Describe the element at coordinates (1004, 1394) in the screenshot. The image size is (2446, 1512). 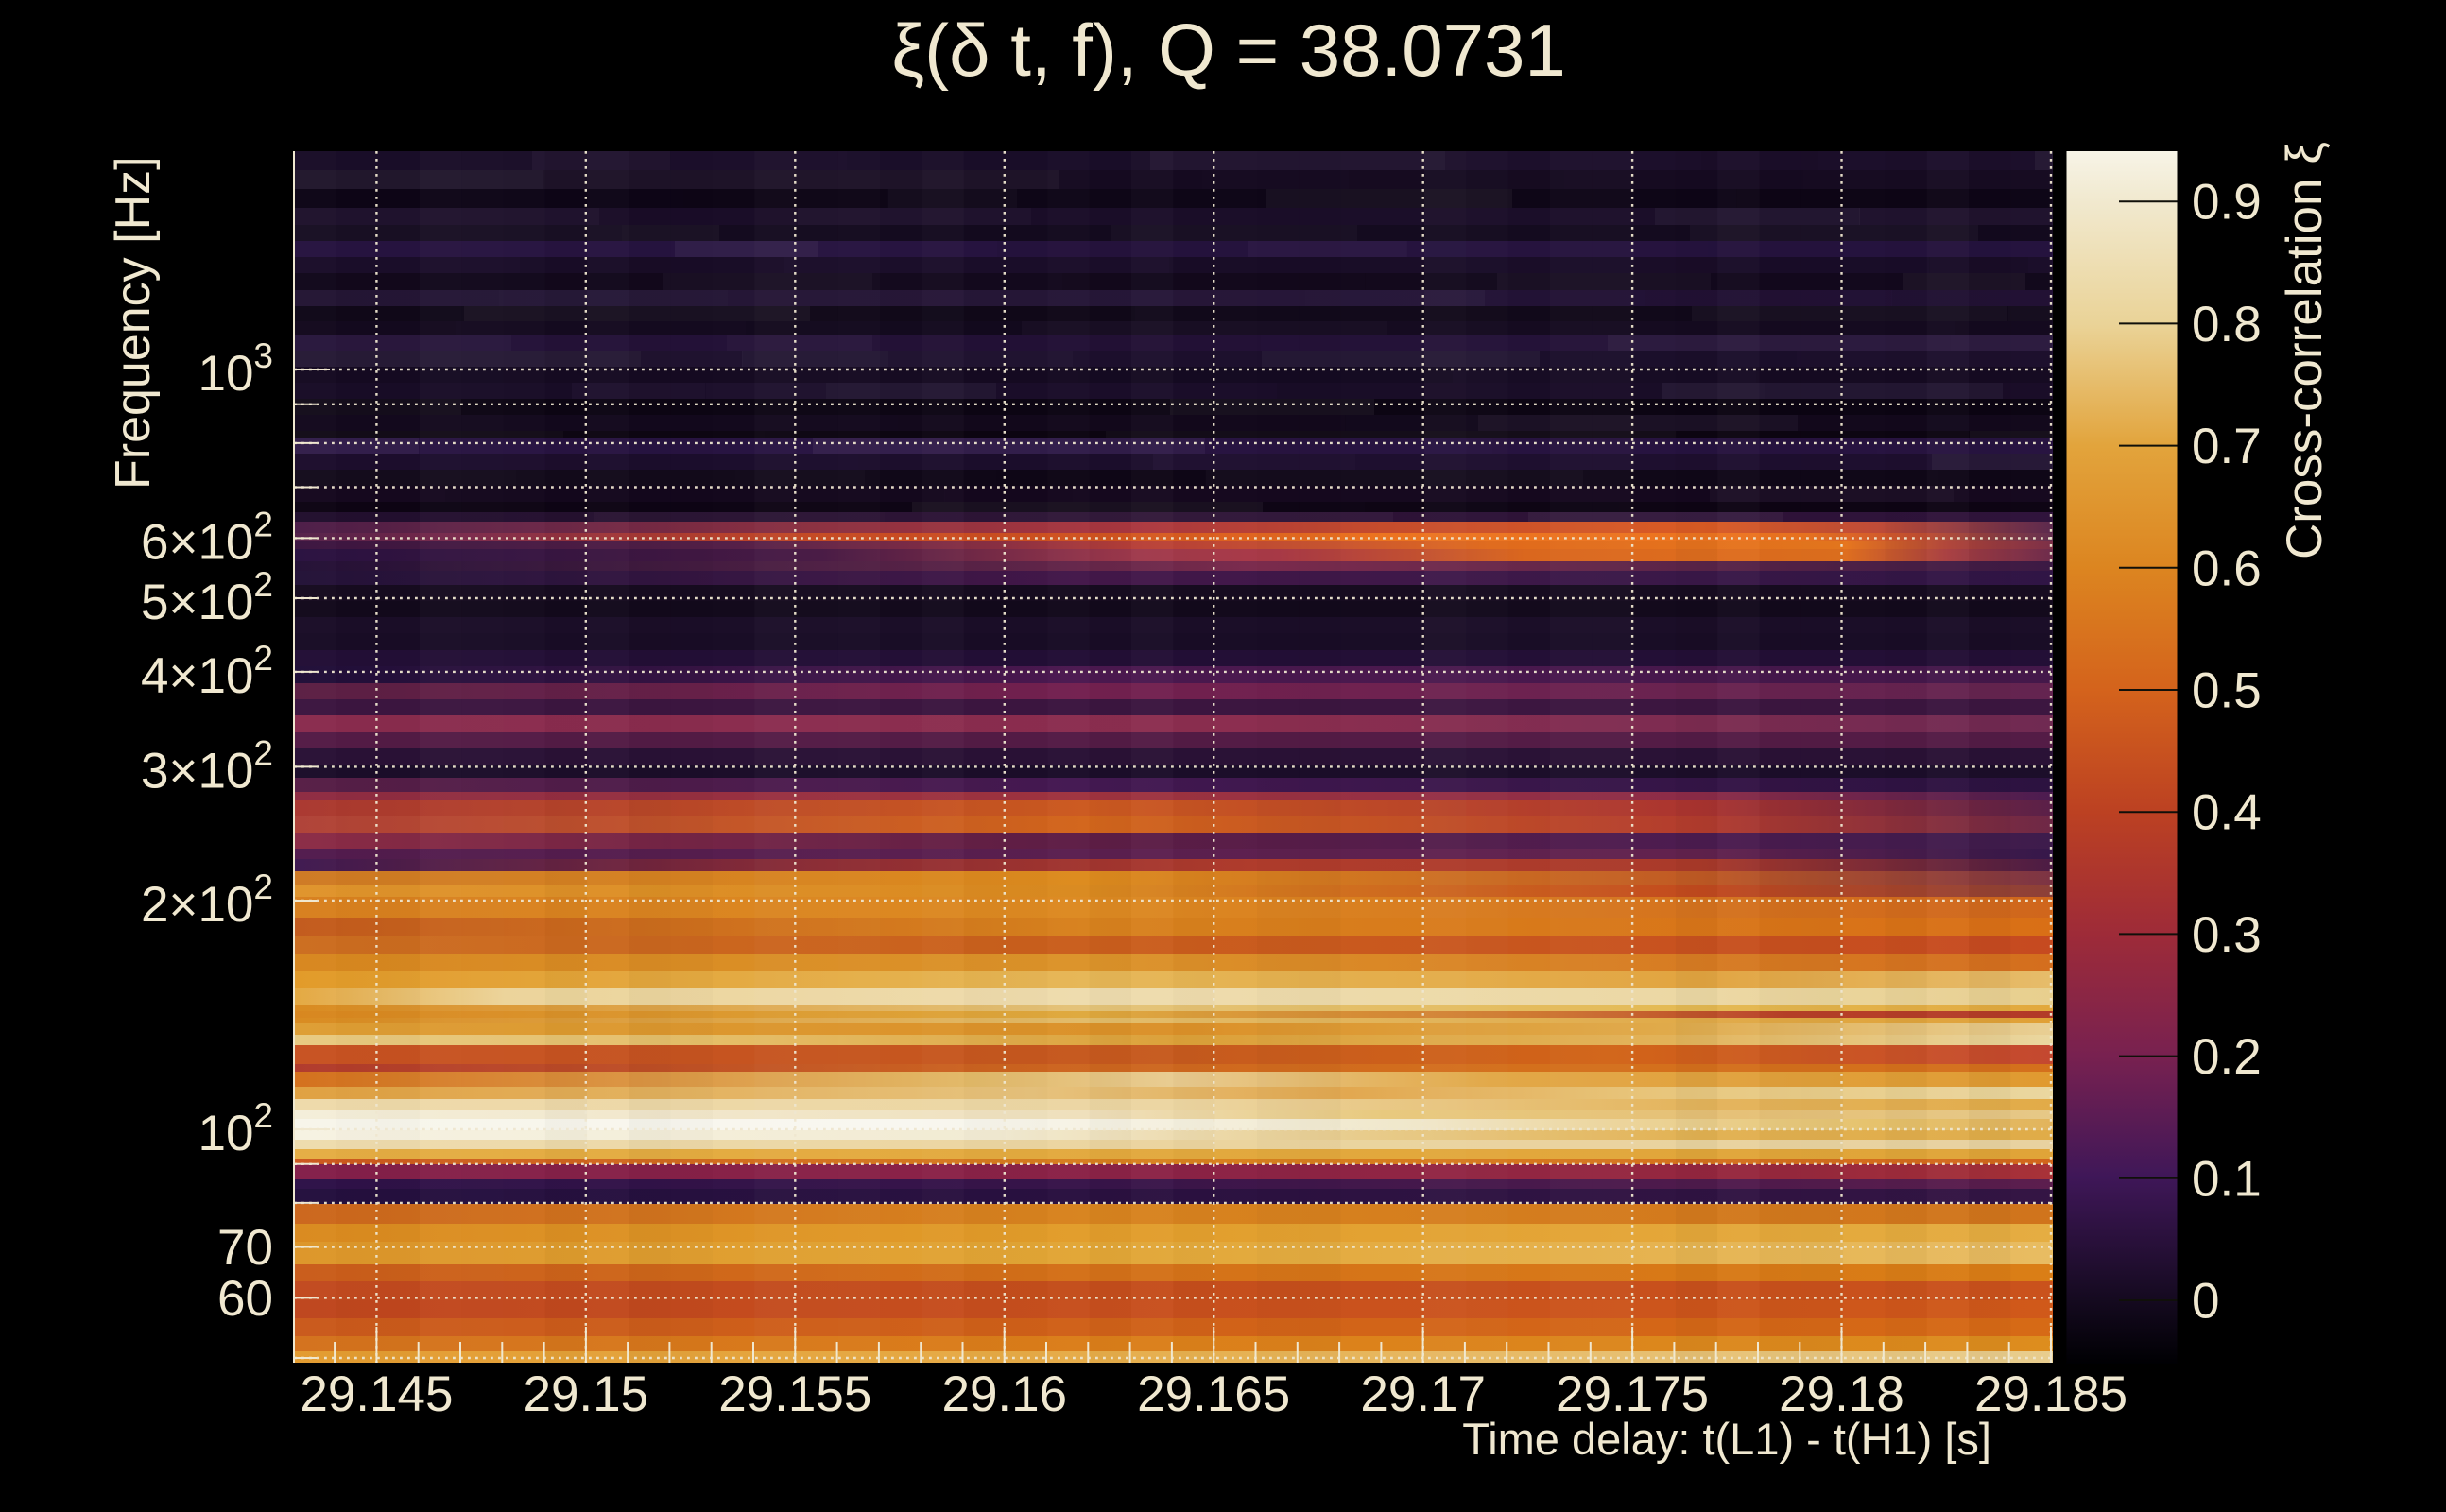
I see `svg-text: 29.16` at that location.